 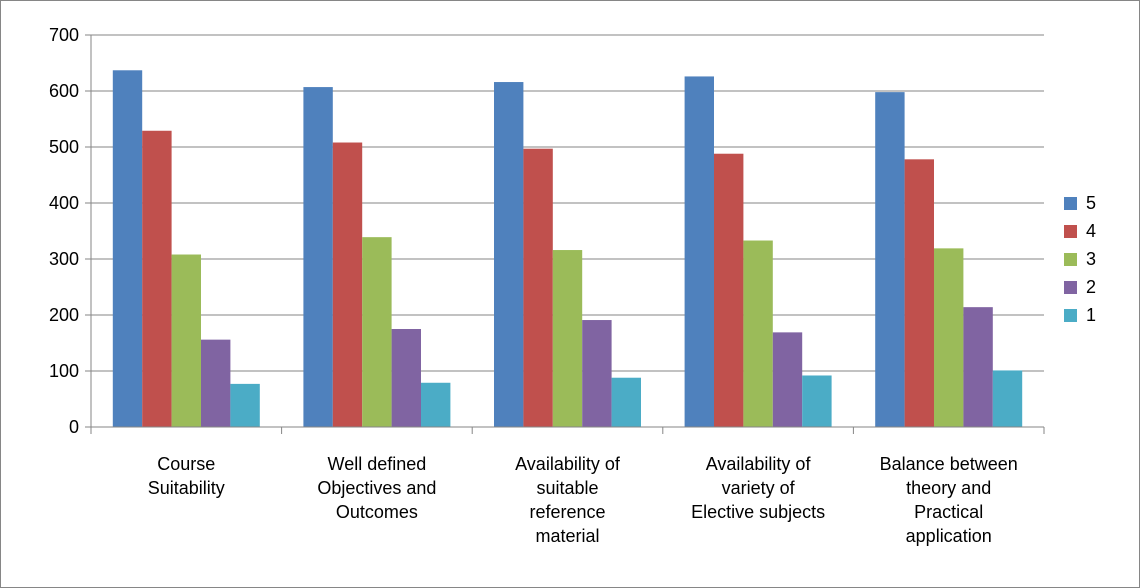 I want to click on legend-label: 1, so click(x=1091, y=315).